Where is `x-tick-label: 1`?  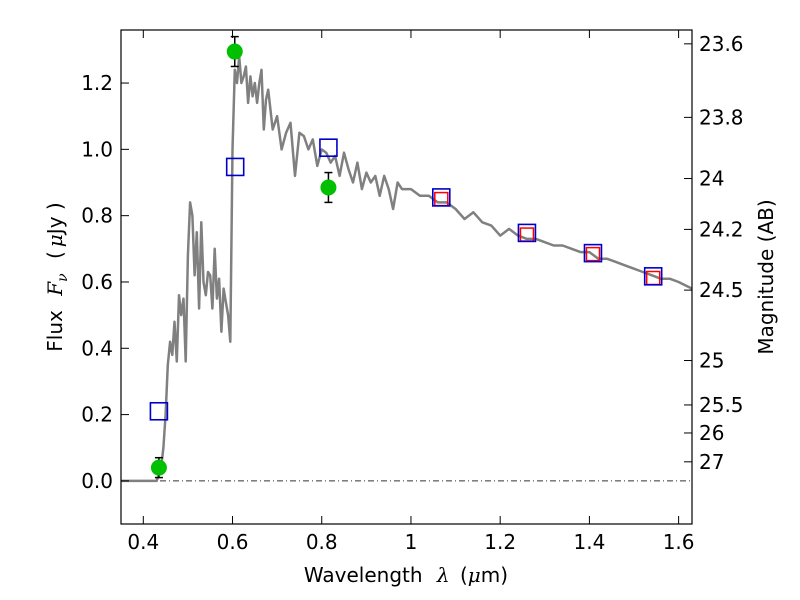 x-tick-label: 1 is located at coordinates (411, 542).